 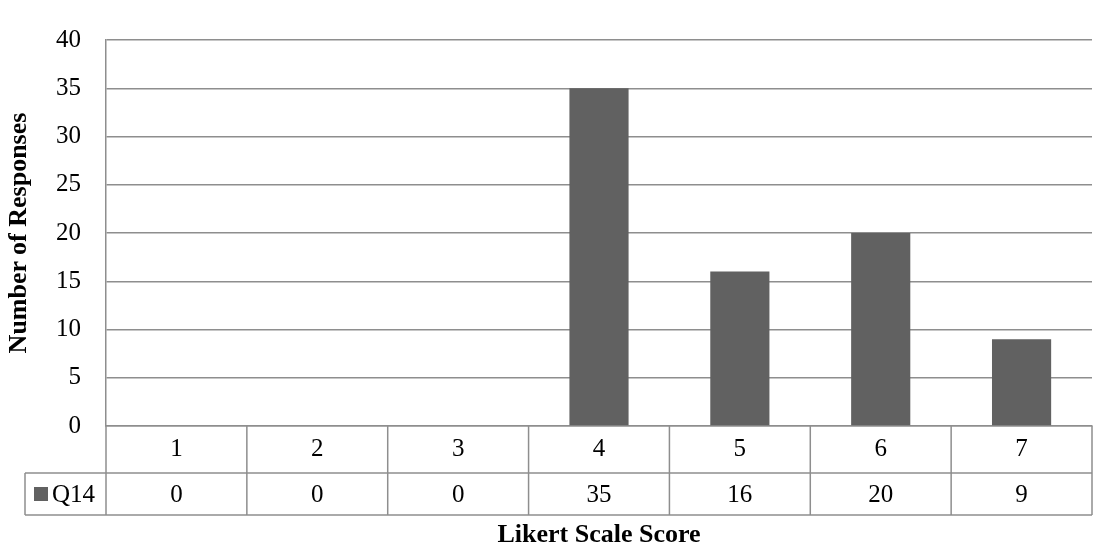 I want to click on y-tick-label: 10, so click(x=68, y=328).